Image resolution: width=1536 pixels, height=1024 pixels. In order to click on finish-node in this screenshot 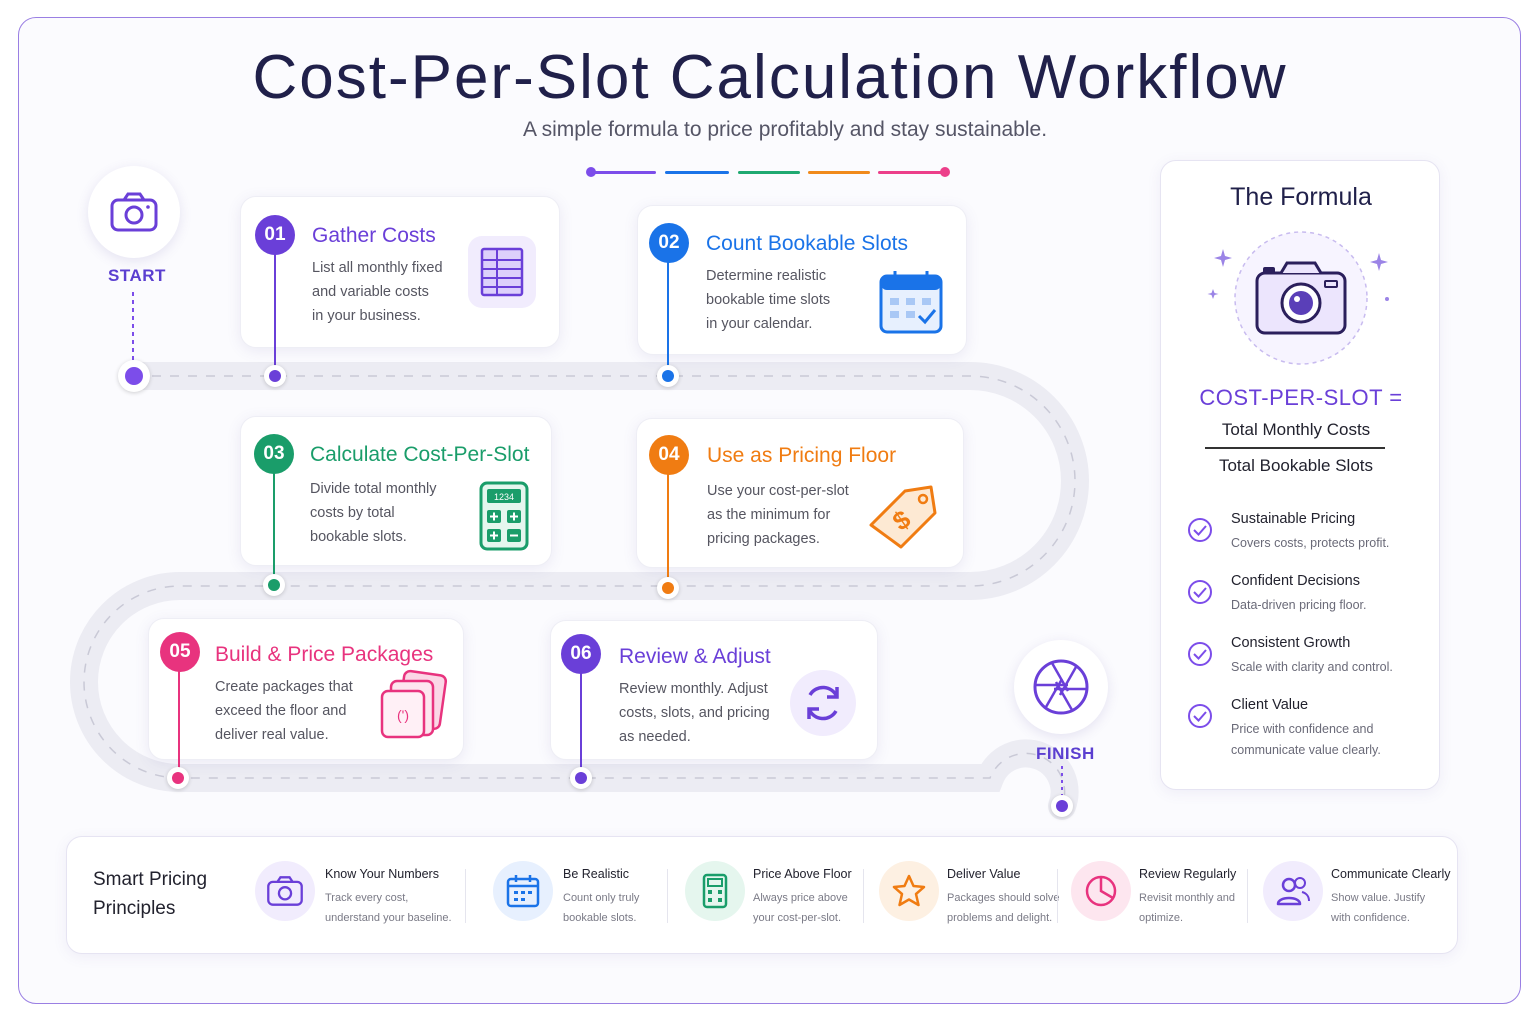, I will do `click(1061, 687)`.